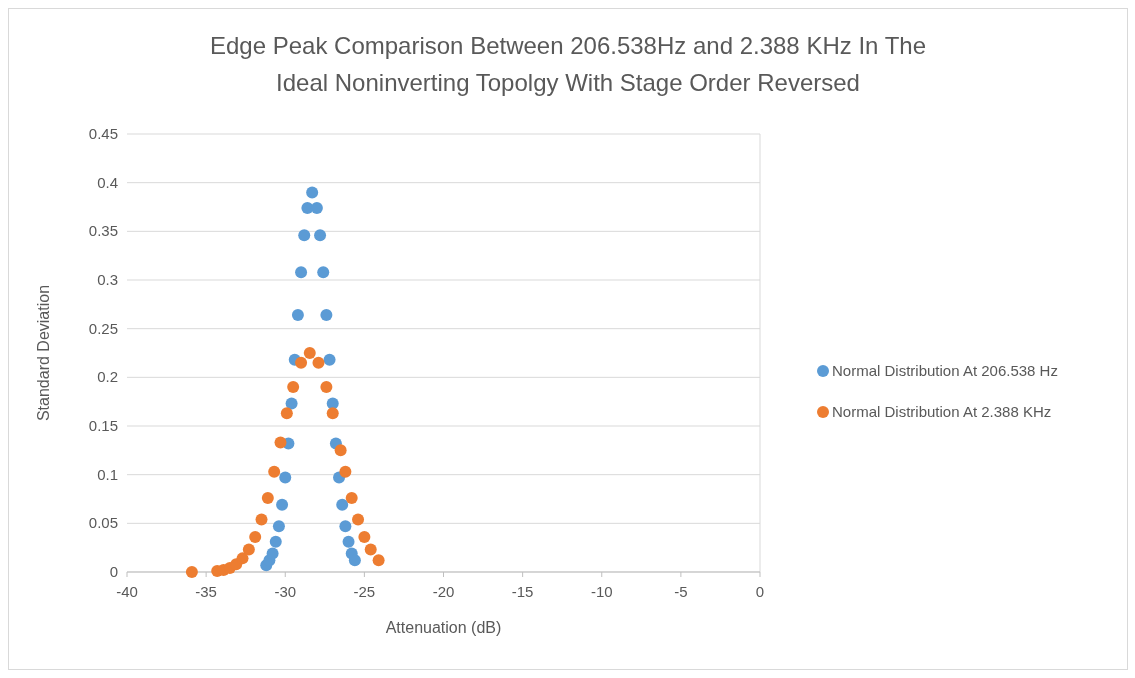  I want to click on x-axis-title: Attenuation (dB), so click(443, 627).